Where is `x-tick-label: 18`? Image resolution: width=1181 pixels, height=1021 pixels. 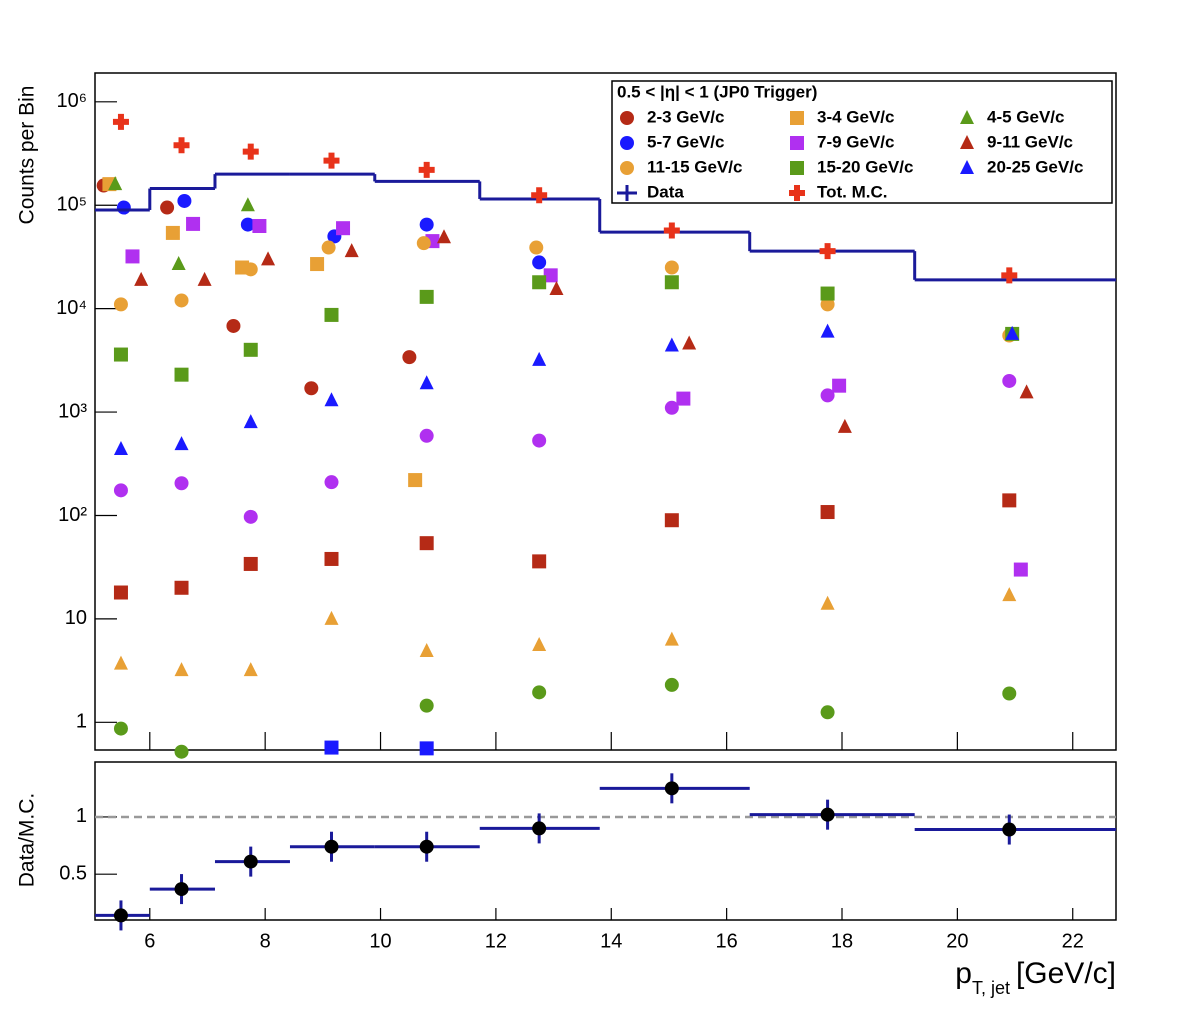 x-tick-label: 18 is located at coordinates (842, 941).